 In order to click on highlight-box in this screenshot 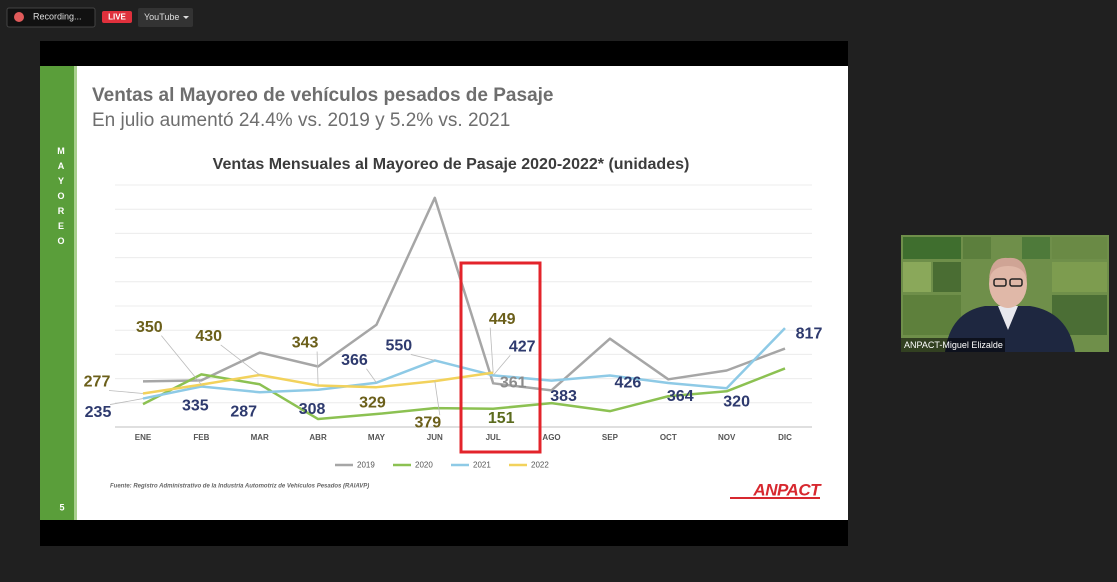, I will do `click(500, 357)`.